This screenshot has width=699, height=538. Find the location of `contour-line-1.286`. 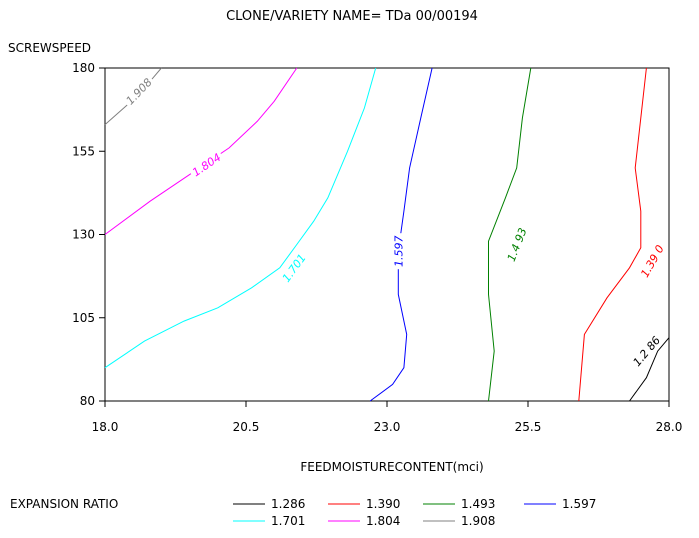

contour-line-1.286 is located at coordinates (649, 369).